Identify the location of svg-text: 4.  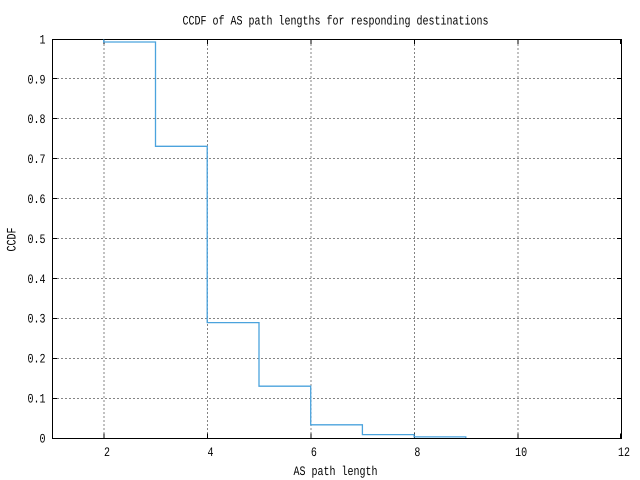
(210, 454).